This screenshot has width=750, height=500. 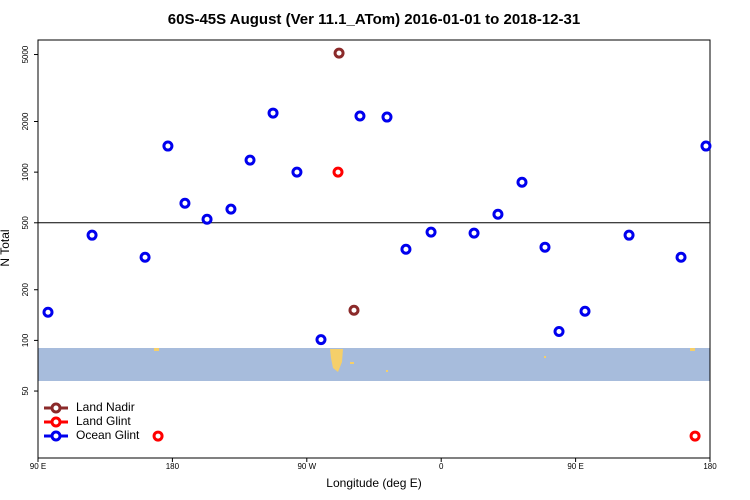 What do you see at coordinates (25, 223) in the screenshot?
I see `y-tick-label: 500` at bounding box center [25, 223].